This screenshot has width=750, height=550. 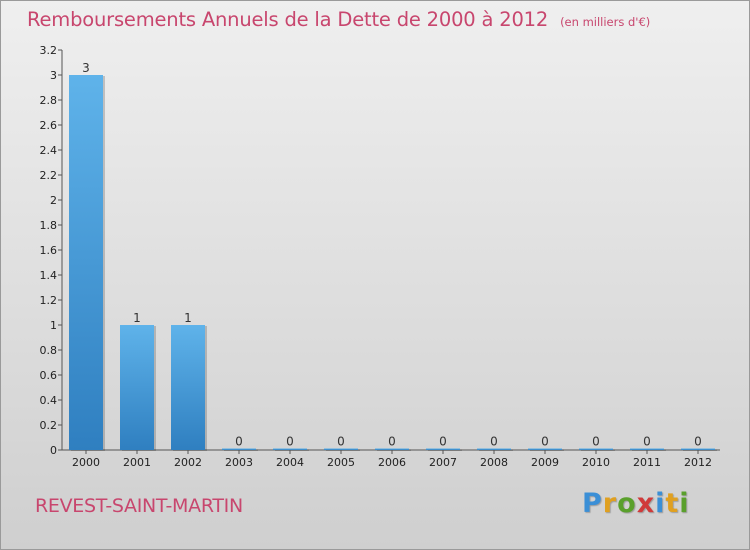 I want to click on x-tick-label: 2000, so click(x=86, y=462).